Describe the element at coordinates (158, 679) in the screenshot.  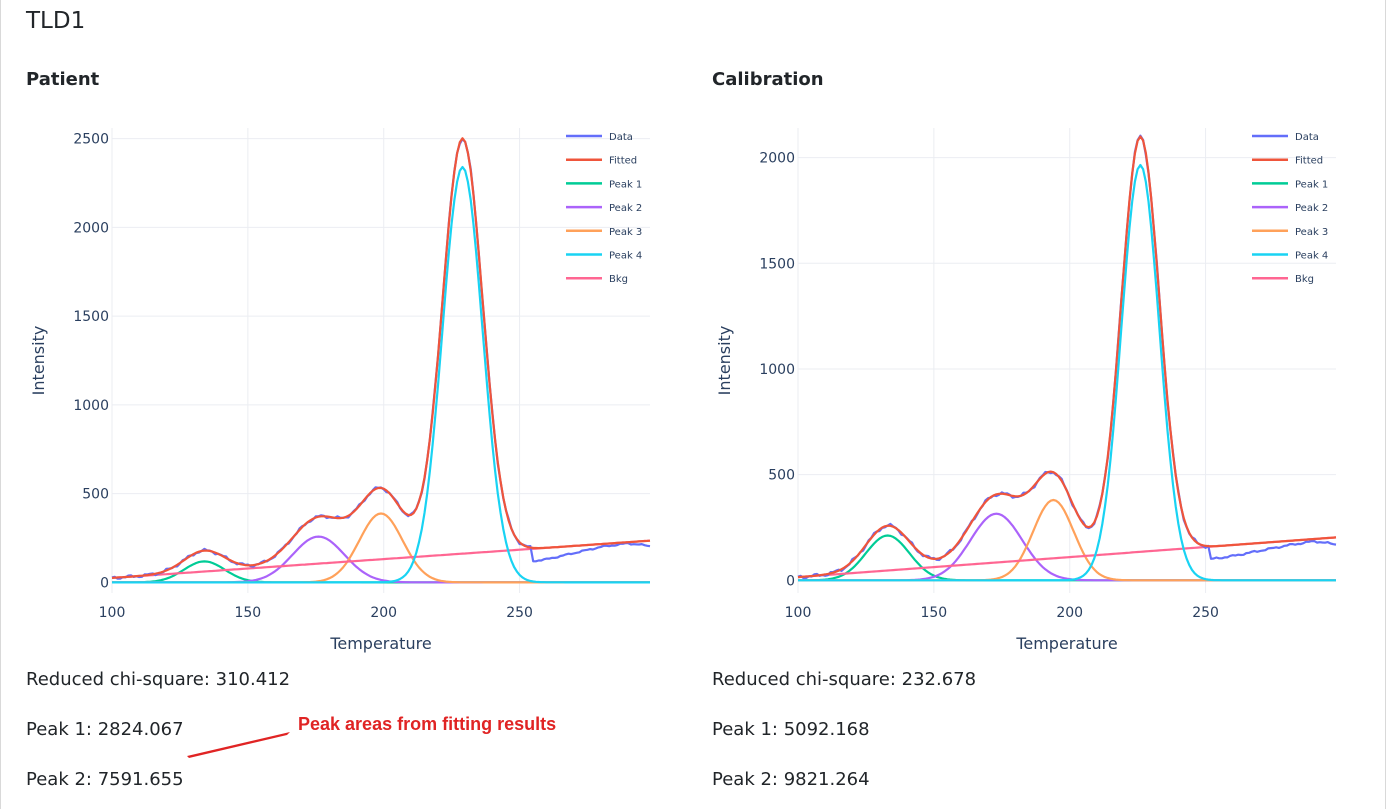
I see `patient-reduced-chi-square: Reduced chi-square: 310.412` at that location.